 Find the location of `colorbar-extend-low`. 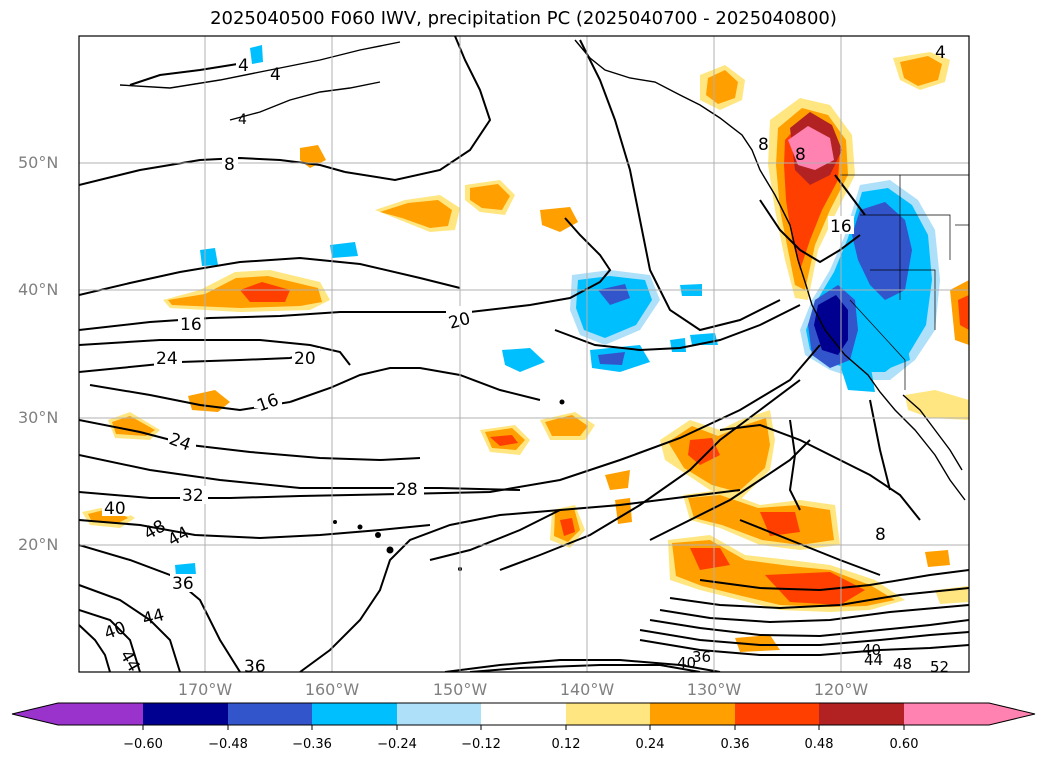

colorbar-extend-low is located at coordinates (35, 714).